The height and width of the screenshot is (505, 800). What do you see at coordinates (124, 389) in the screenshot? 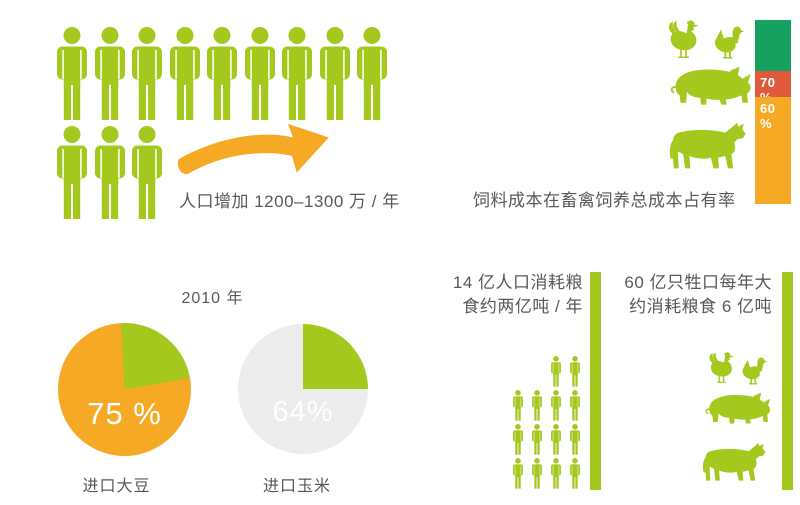
I see `pie-soybean: 75 %` at bounding box center [124, 389].